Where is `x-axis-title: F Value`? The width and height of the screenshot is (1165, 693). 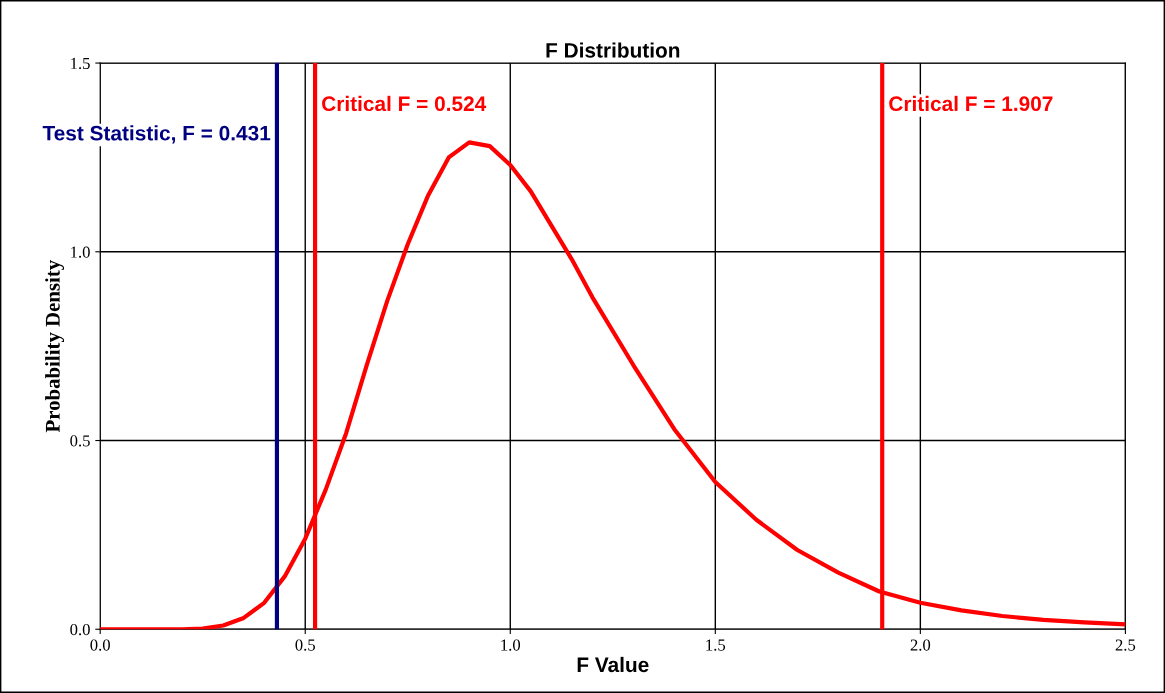 x-axis-title: F Value is located at coordinates (613, 664).